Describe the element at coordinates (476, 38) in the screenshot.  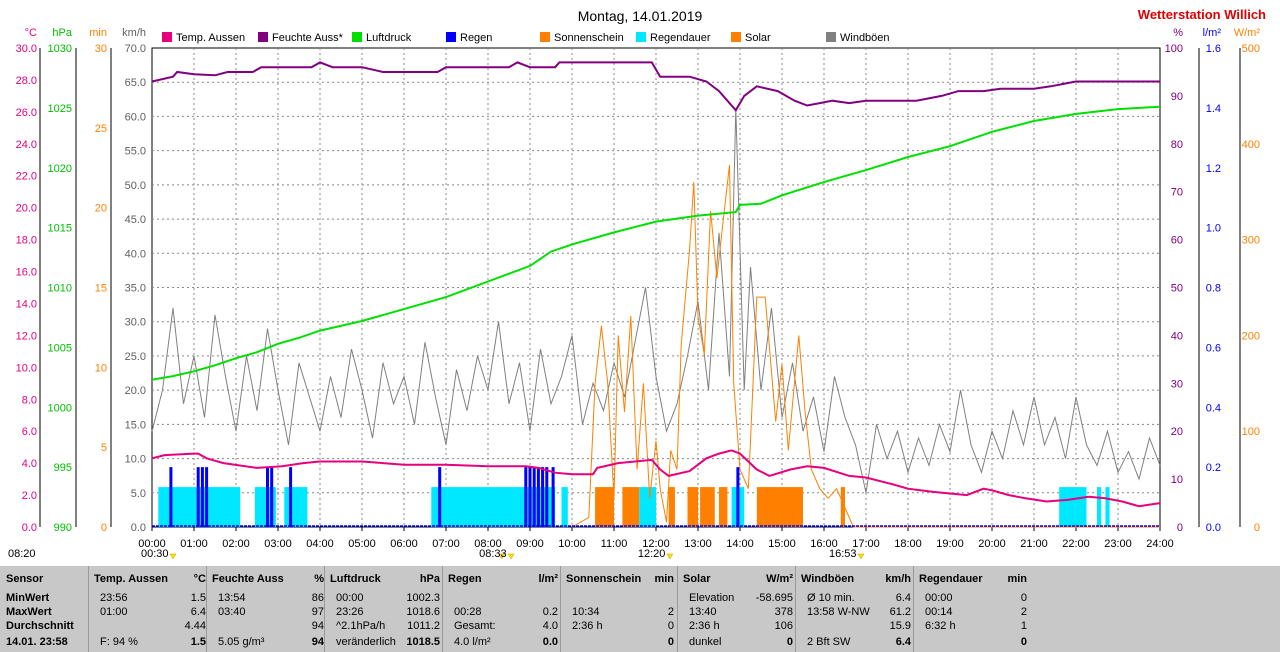
I see `legend-label: Regen` at that location.